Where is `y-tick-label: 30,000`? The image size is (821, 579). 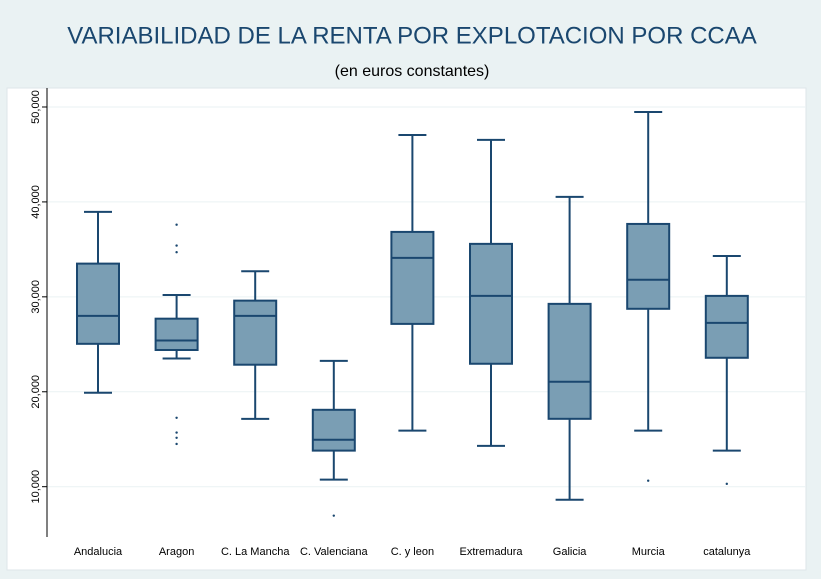 y-tick-label: 30,000 is located at coordinates (36, 297).